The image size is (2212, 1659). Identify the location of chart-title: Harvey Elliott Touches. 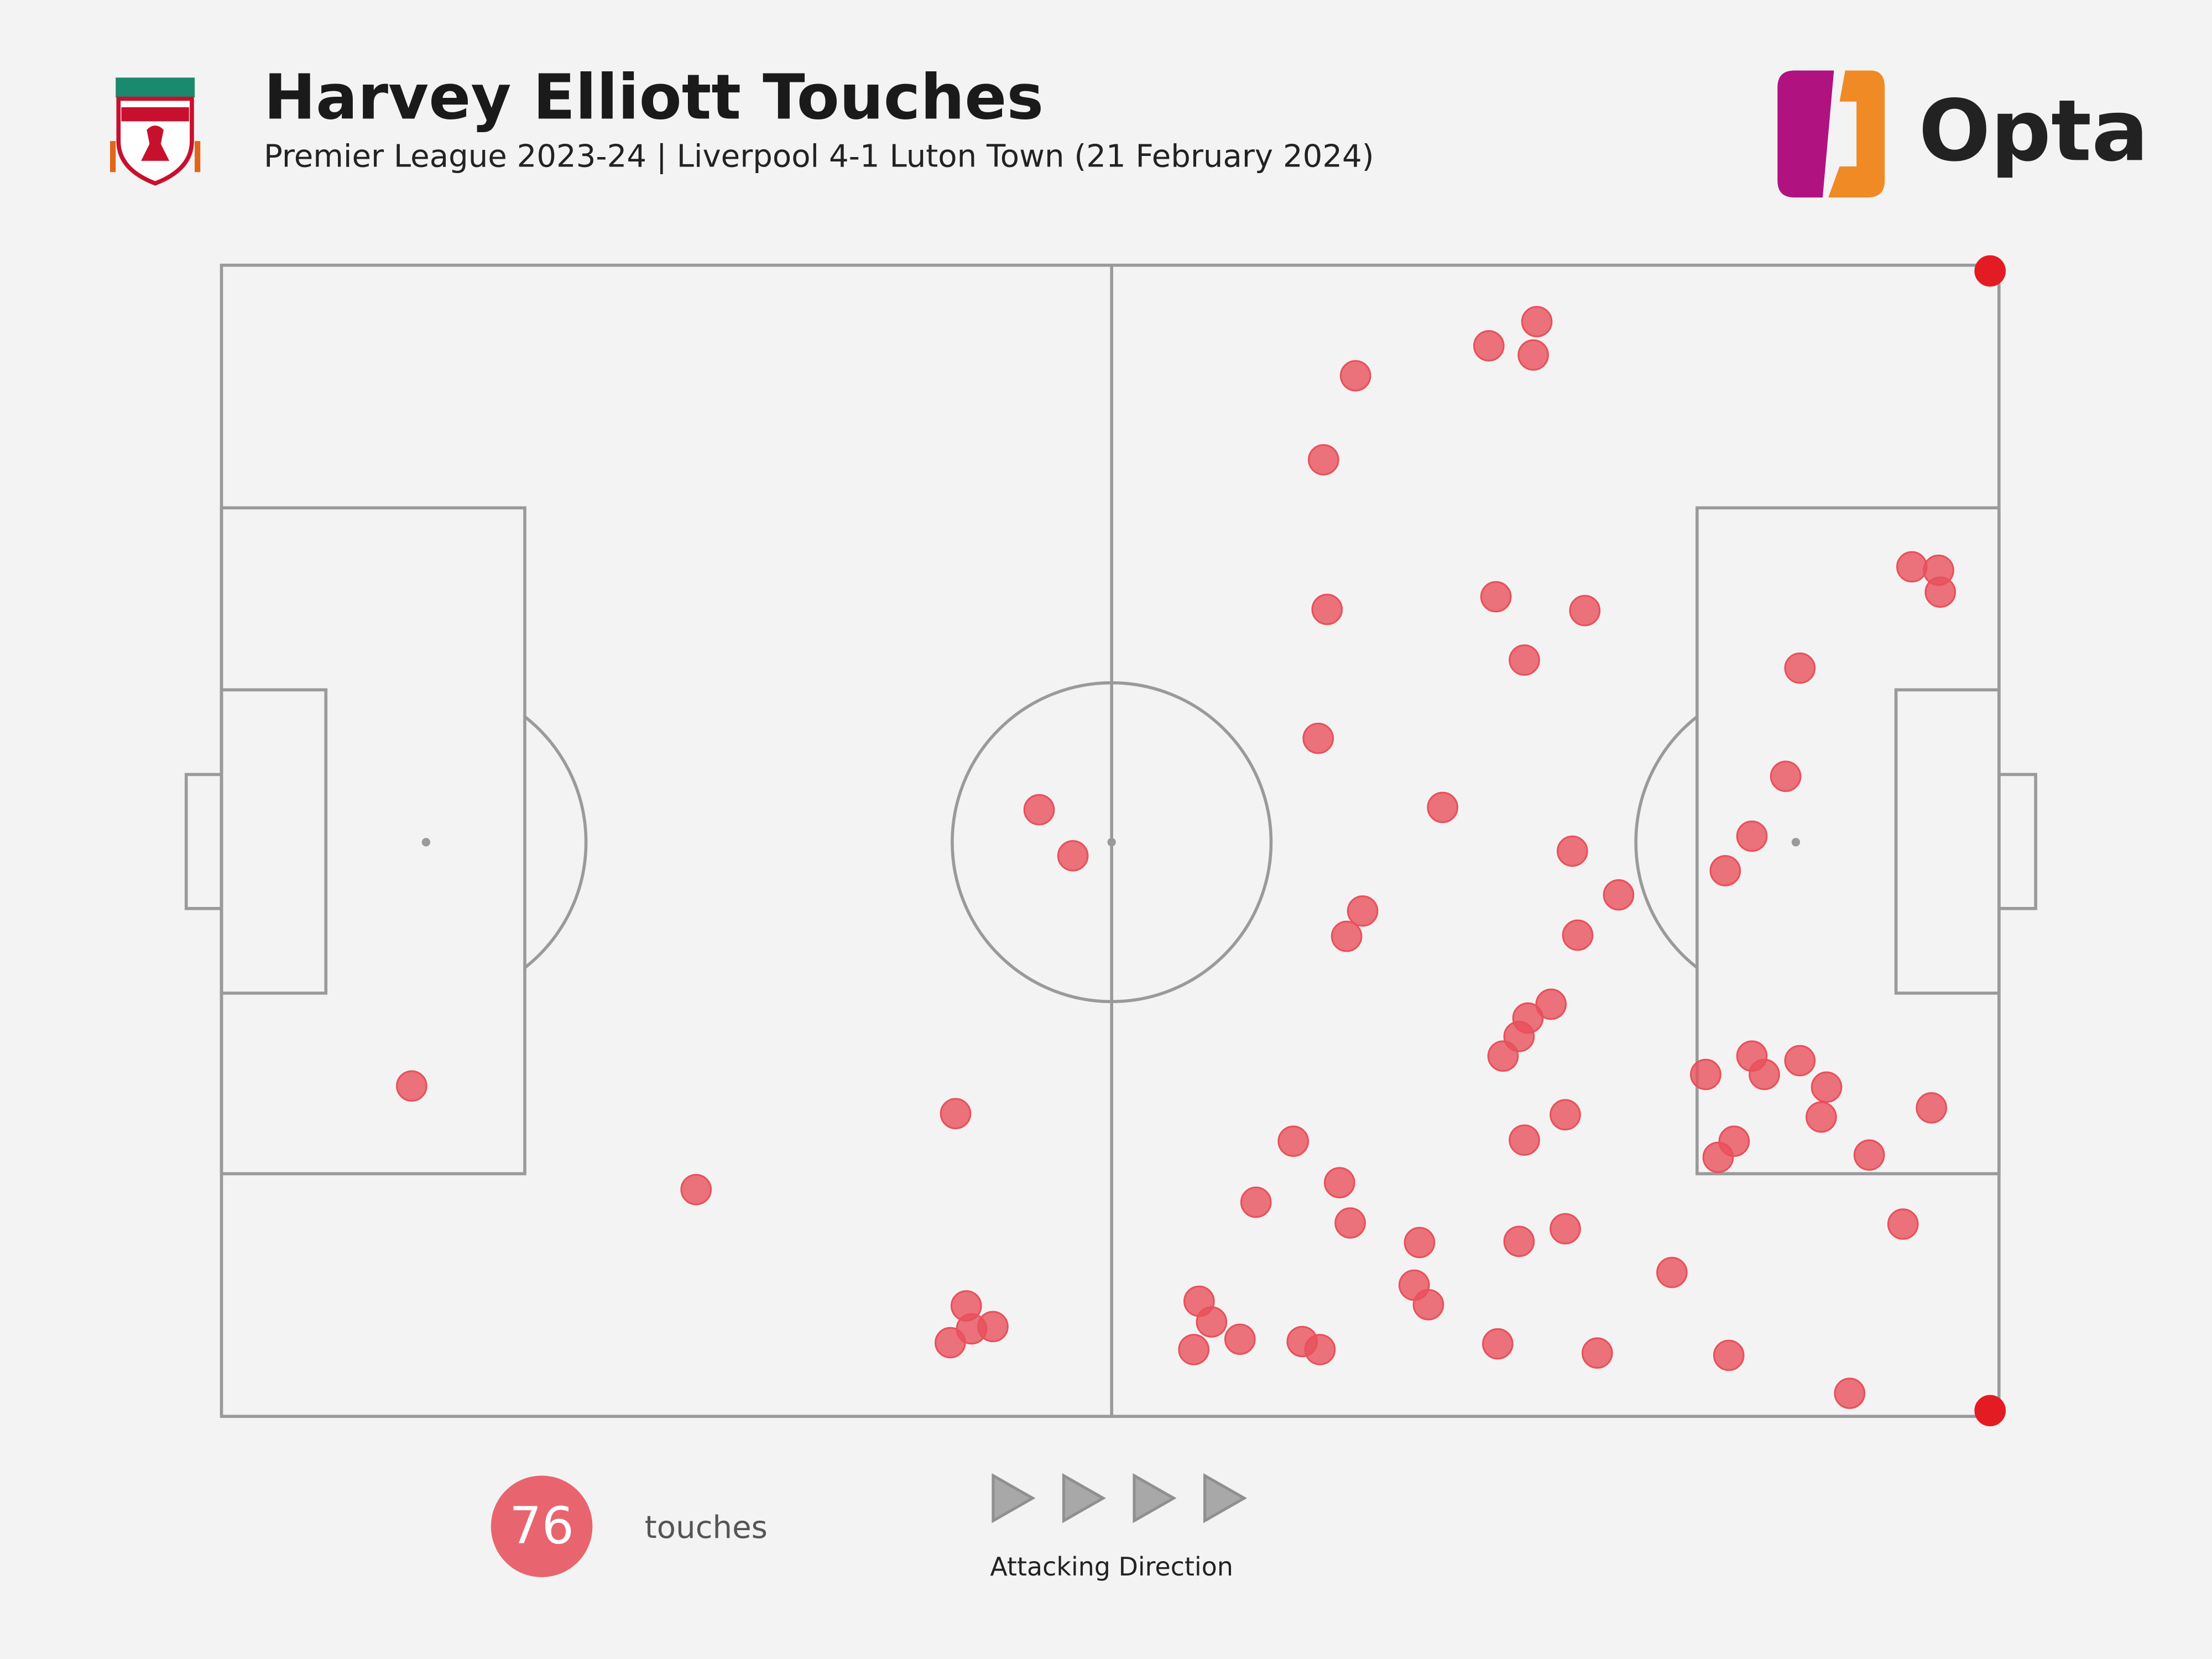
(654, 97).